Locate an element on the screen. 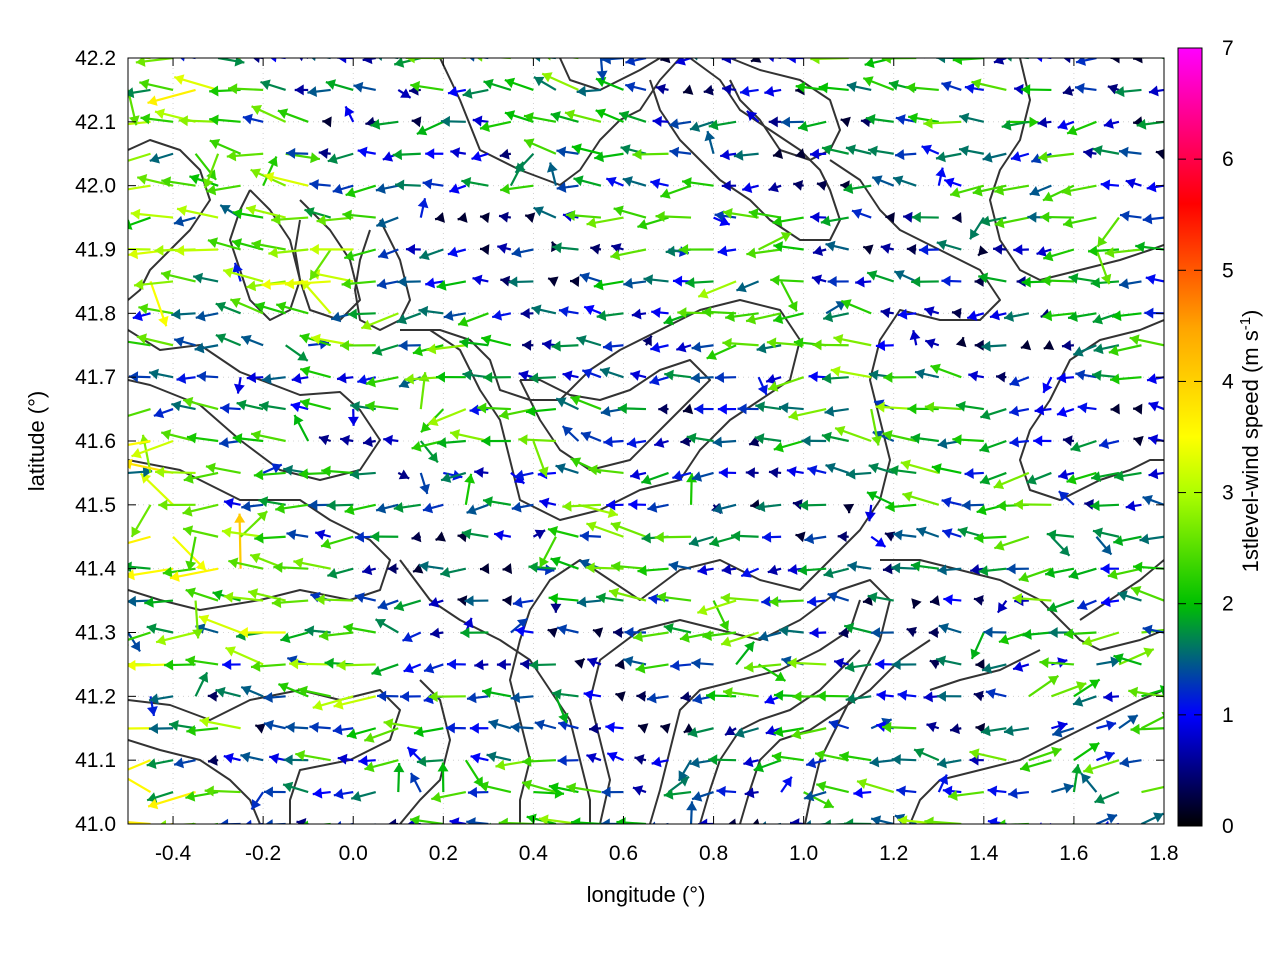  y-tick-label: 42.1 is located at coordinates (95, 122).